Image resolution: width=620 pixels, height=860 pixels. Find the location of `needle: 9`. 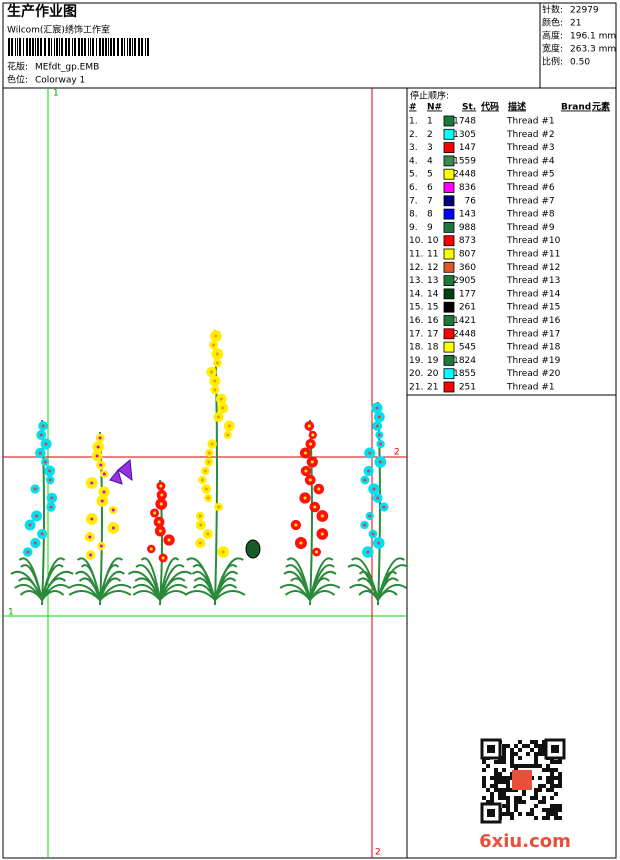

needle: 9 is located at coordinates (430, 228).